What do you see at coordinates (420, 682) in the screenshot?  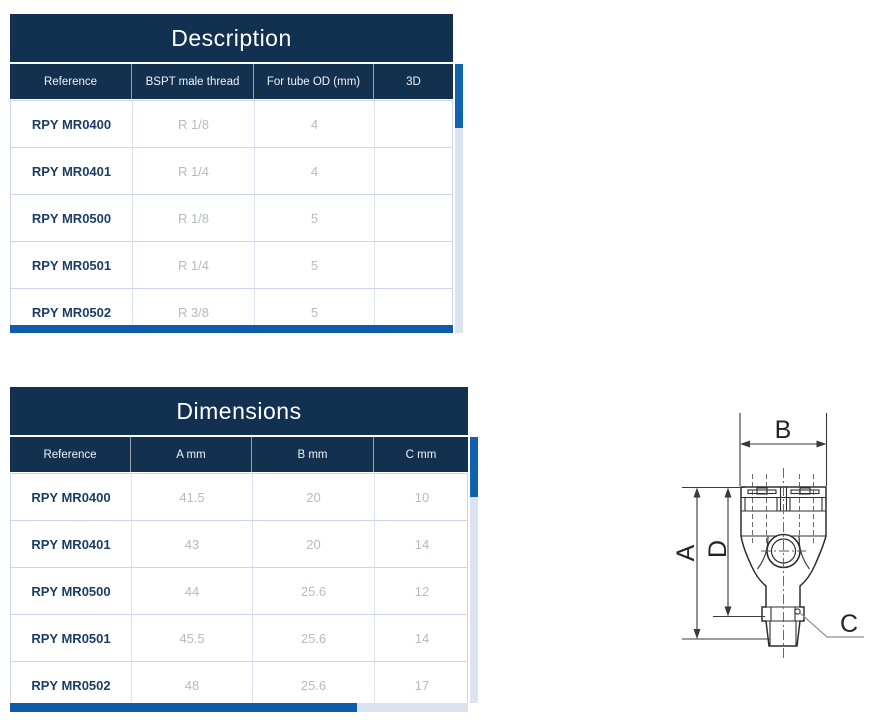 I see `c-mm-cell: 17` at bounding box center [420, 682].